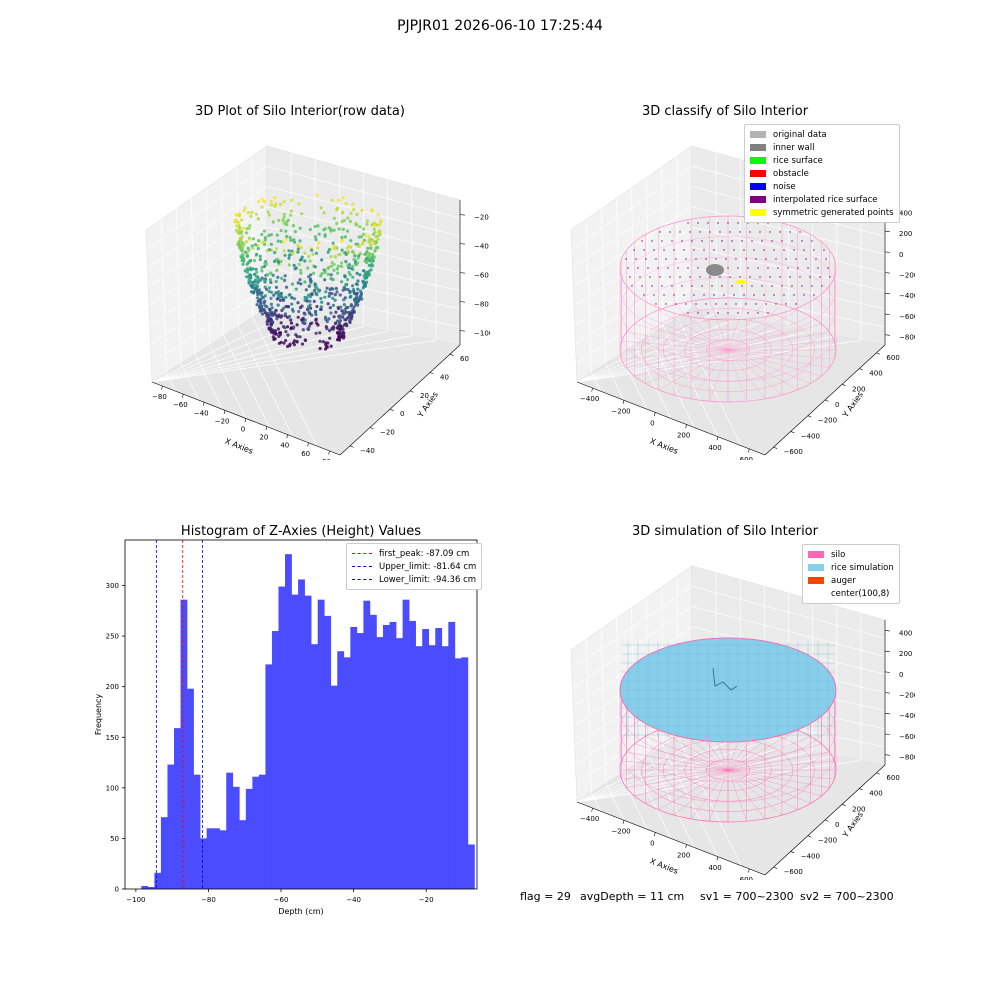  What do you see at coordinates (481, 247) in the screenshot?
I see `z-tick-label: −40` at bounding box center [481, 247].